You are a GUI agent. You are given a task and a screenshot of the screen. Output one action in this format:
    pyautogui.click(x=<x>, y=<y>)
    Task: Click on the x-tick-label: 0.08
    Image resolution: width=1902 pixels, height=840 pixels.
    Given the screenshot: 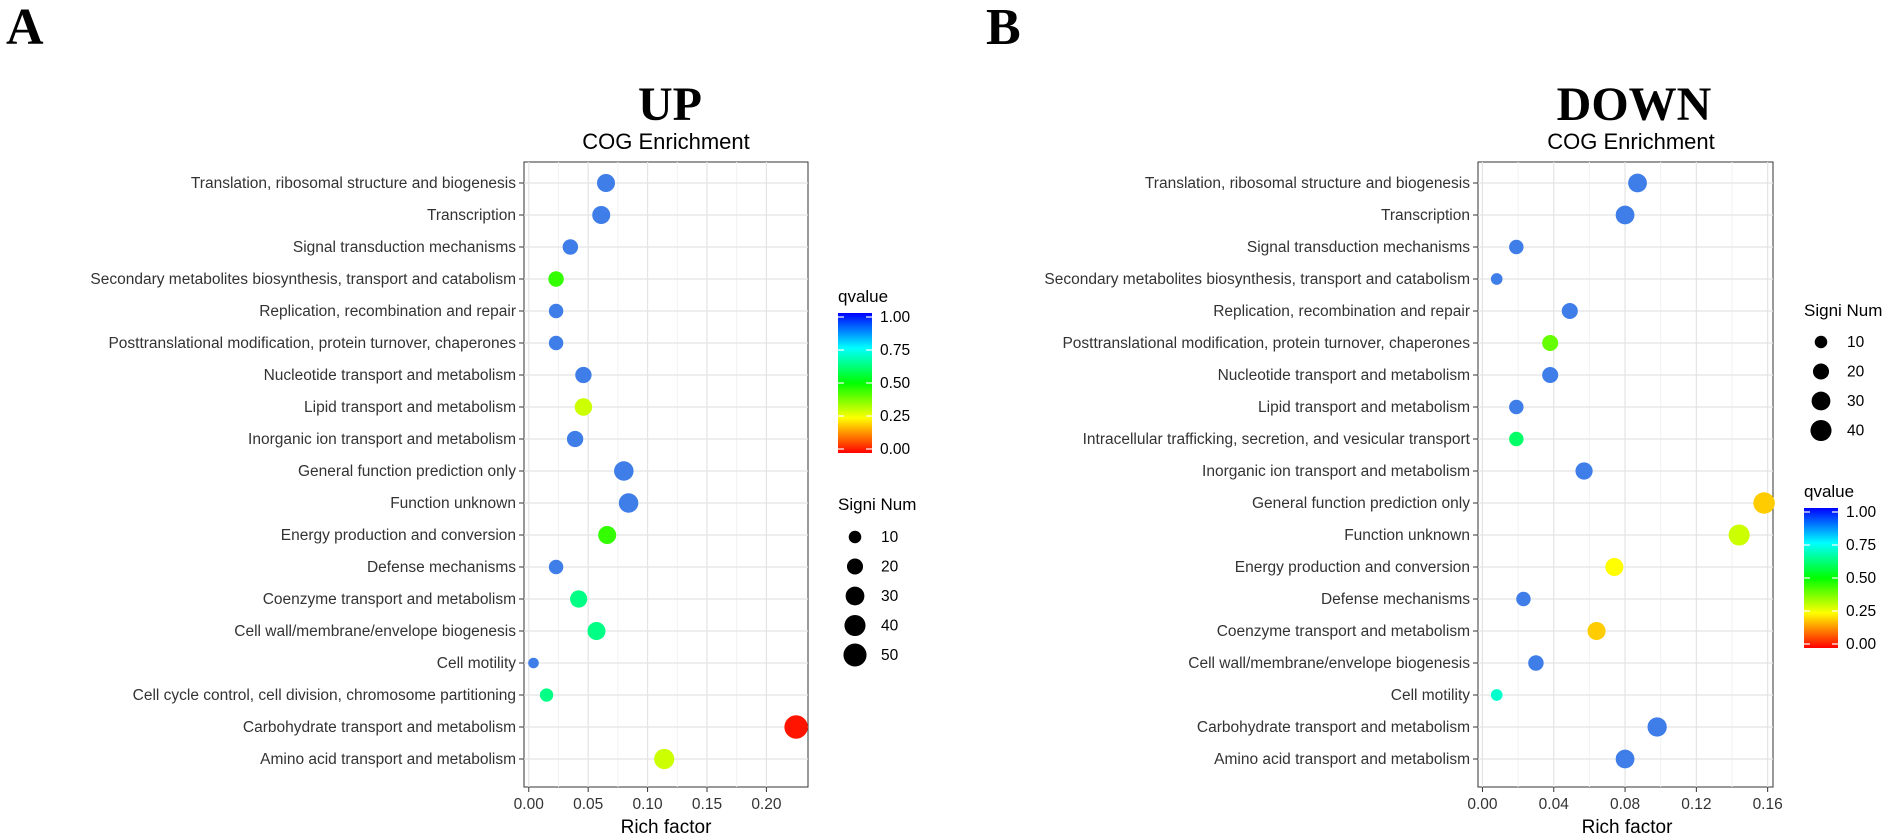 What is the action you would take?
    pyautogui.click(x=1625, y=804)
    